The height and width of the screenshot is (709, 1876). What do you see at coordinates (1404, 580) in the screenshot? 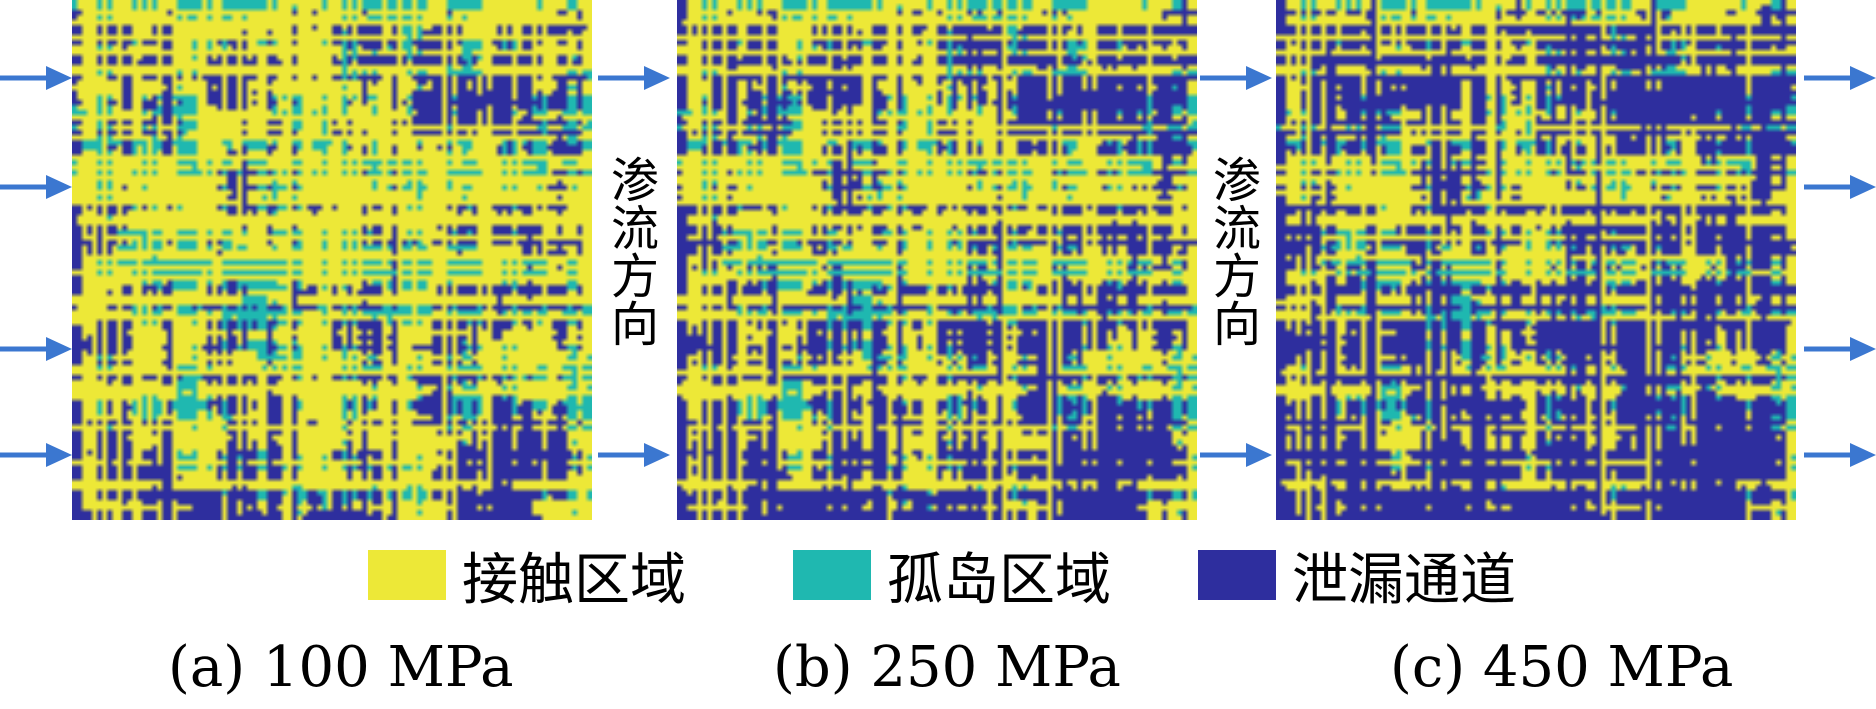
I see `legend-label: 泄漏通道` at bounding box center [1404, 580].